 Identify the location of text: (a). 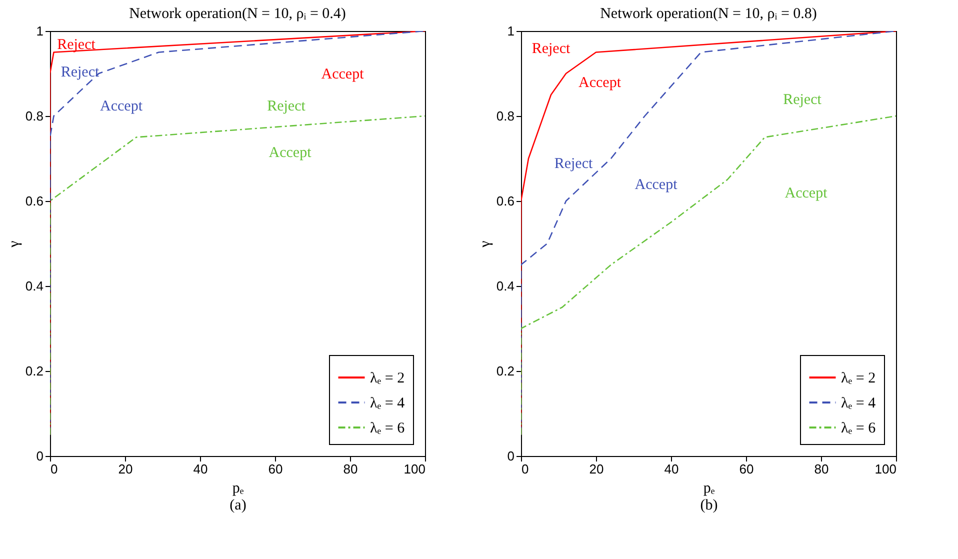
(238, 506).